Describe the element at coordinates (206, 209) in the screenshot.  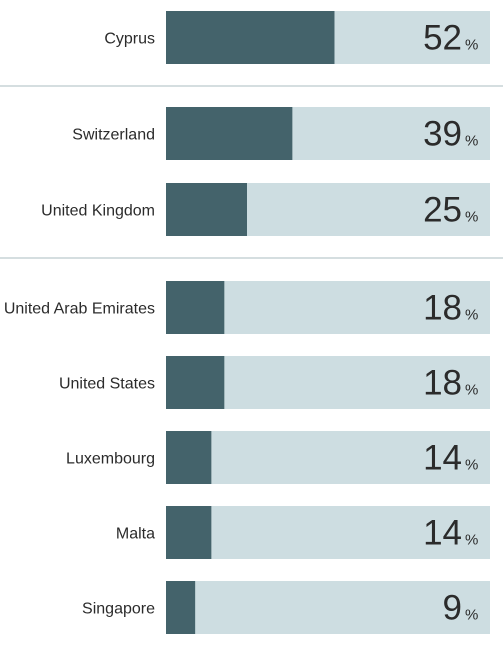
I see `bar-united-kingdom` at that location.